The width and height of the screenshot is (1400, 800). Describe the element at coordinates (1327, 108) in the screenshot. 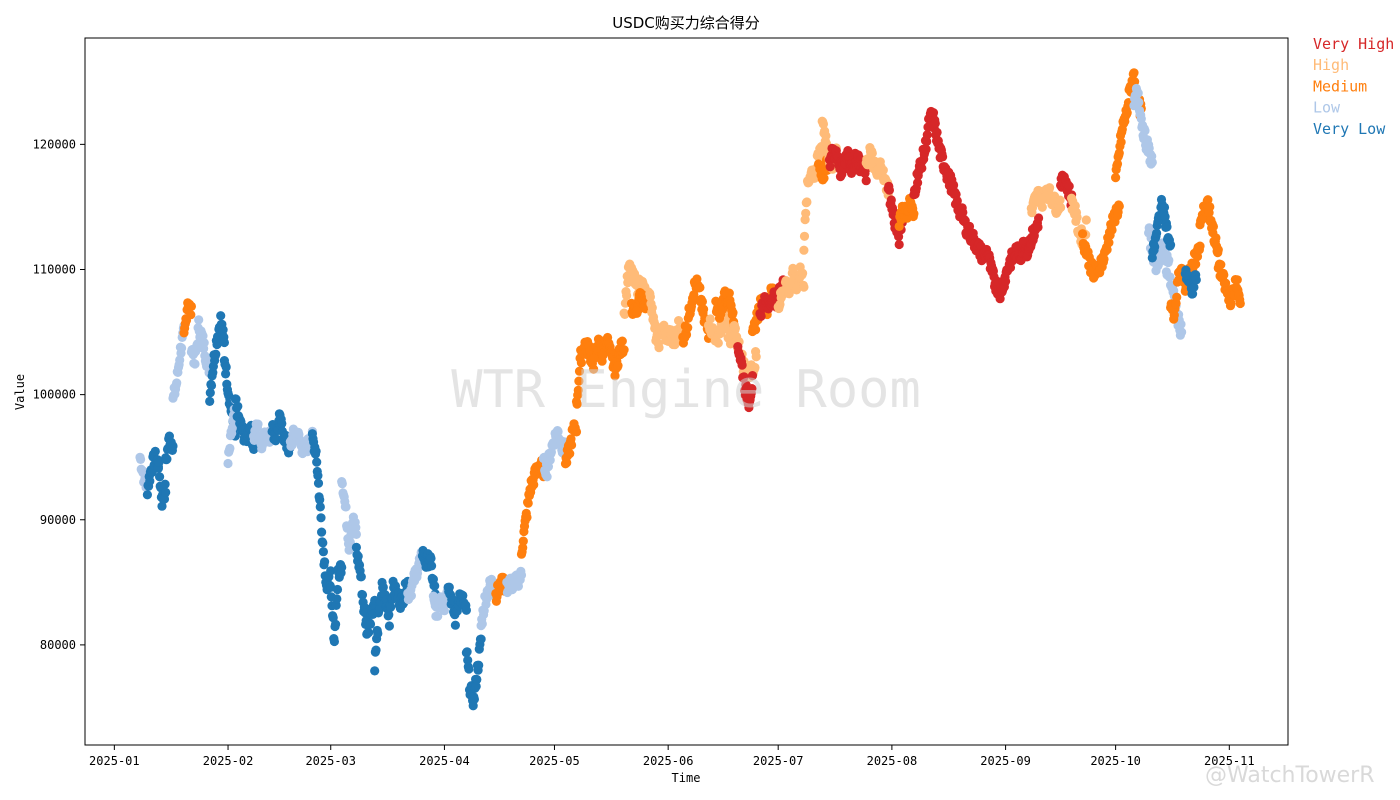

I see `legend-item-low: Low` at that location.